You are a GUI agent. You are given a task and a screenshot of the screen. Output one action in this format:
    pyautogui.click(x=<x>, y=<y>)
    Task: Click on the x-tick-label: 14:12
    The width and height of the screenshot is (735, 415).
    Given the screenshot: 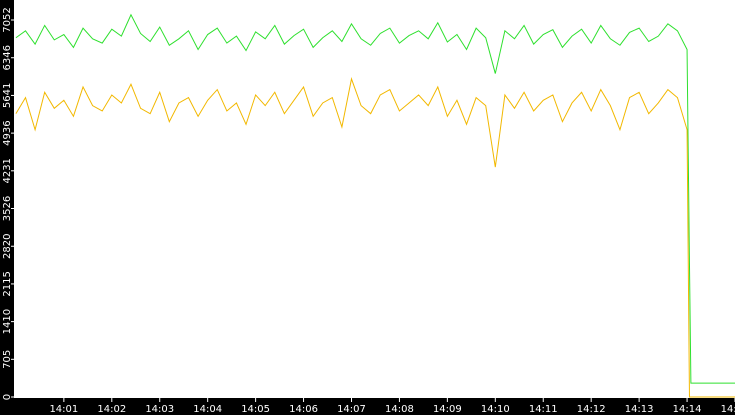 What is the action you would take?
    pyautogui.click(x=591, y=409)
    